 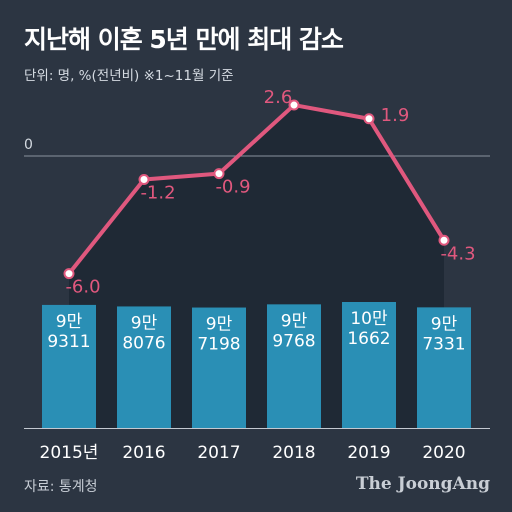 What do you see at coordinates (68, 342) in the screenshot?
I see `bar-value-label: 9311` at bounding box center [68, 342].